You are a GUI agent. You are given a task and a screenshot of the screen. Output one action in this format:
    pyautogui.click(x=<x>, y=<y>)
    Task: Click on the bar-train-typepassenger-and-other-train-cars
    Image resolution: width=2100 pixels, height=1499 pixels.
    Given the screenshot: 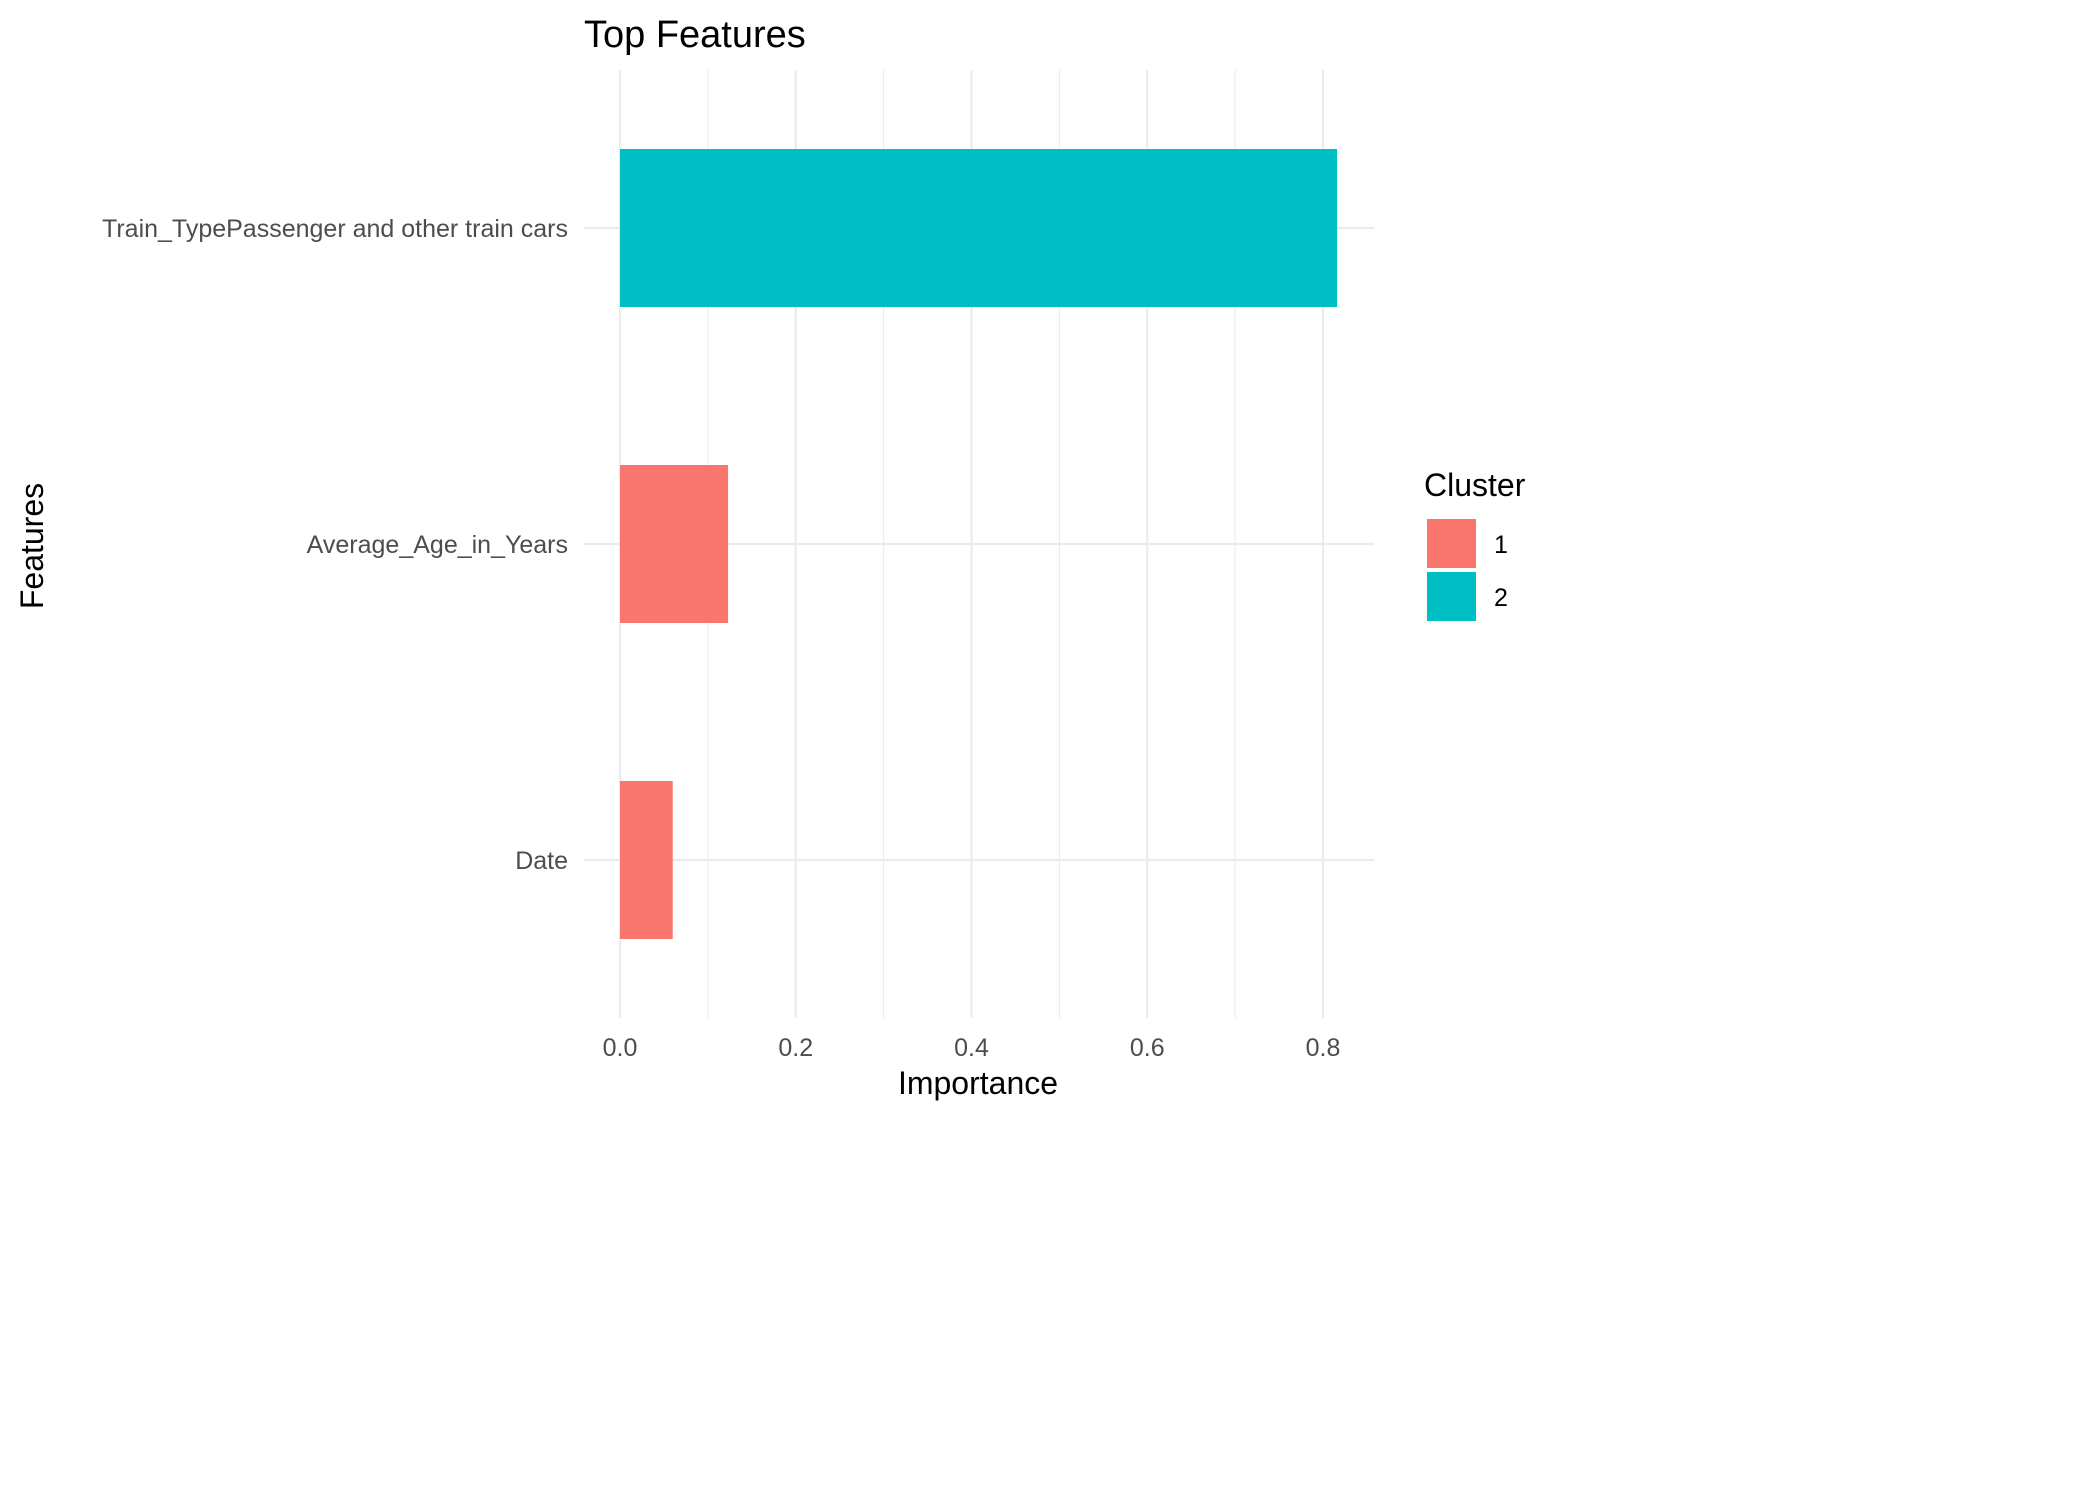 What is the action you would take?
    pyautogui.click(x=979, y=228)
    